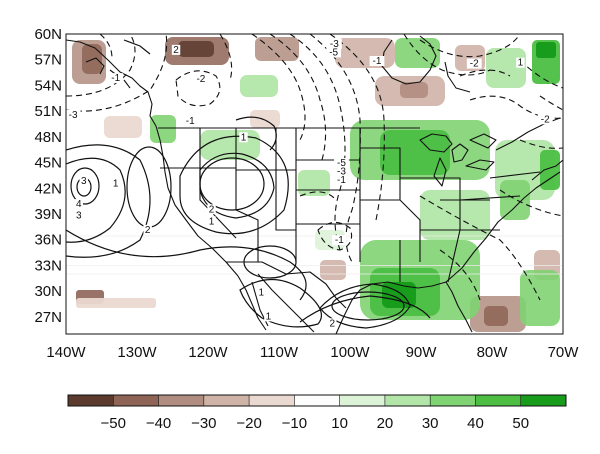  What do you see at coordinates (203, 423) in the screenshot?
I see `colorbar-label: −30` at bounding box center [203, 423].